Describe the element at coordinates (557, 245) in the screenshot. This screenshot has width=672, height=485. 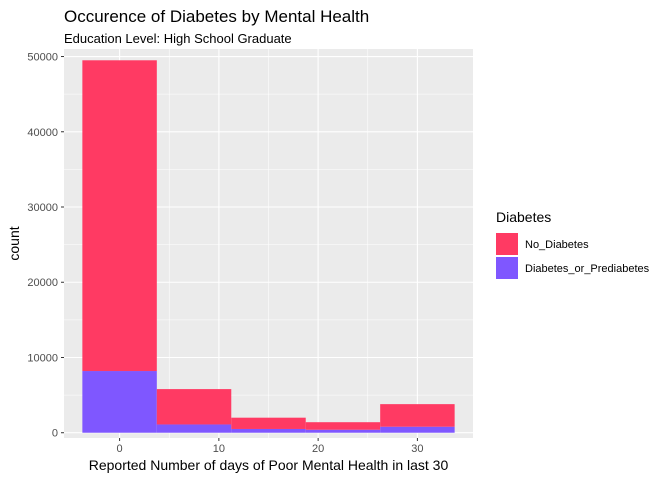
I see `legend-label-no-diabetes: No_Diabetes` at that location.